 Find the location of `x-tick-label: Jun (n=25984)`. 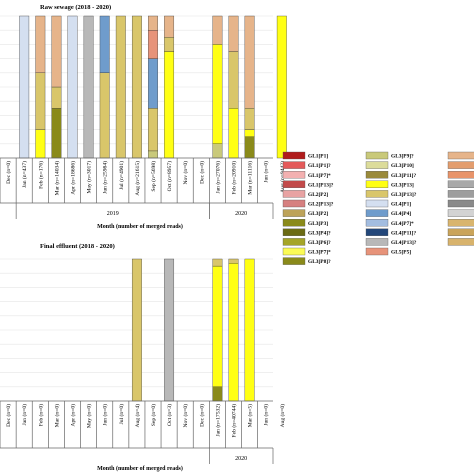

x-tick-label: Jun (n=25984) is located at coordinates (105, 177).